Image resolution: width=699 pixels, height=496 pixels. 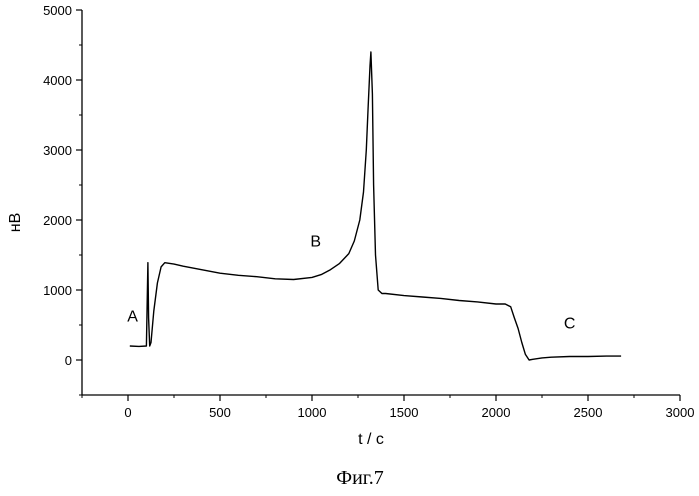 What do you see at coordinates (127, 412) in the screenshot?
I see `x-tick-label: 0` at bounding box center [127, 412].